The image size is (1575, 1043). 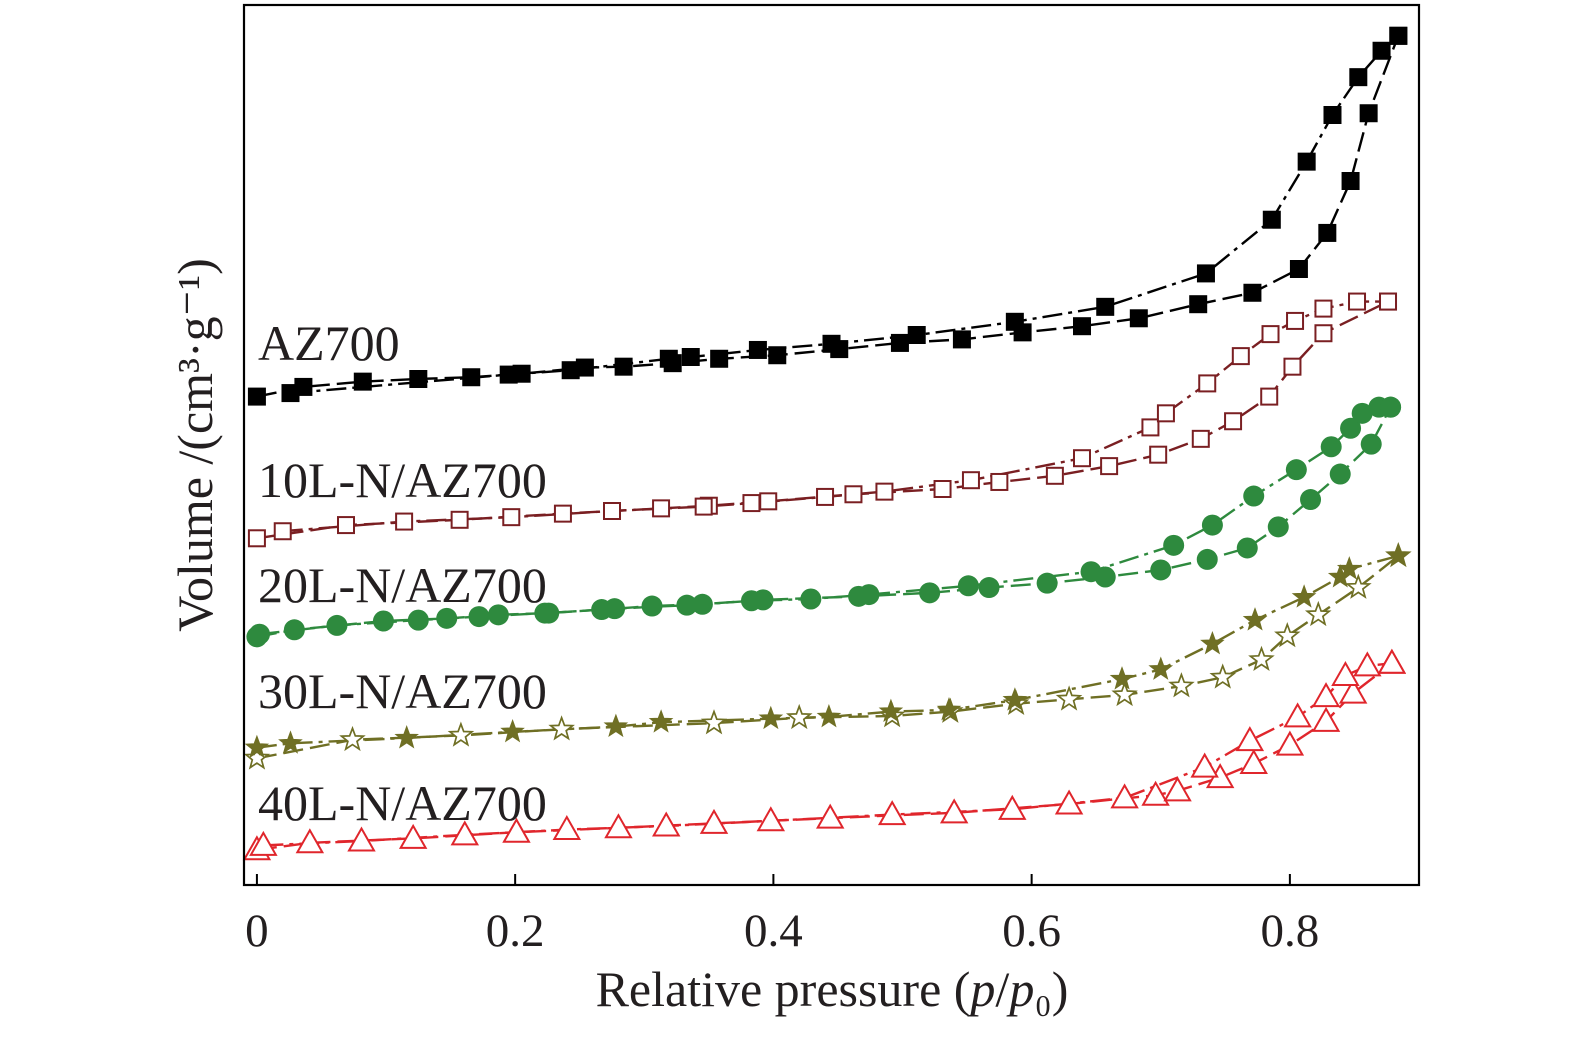 I want to click on series-label-az700: AZ700, so click(x=329, y=343).